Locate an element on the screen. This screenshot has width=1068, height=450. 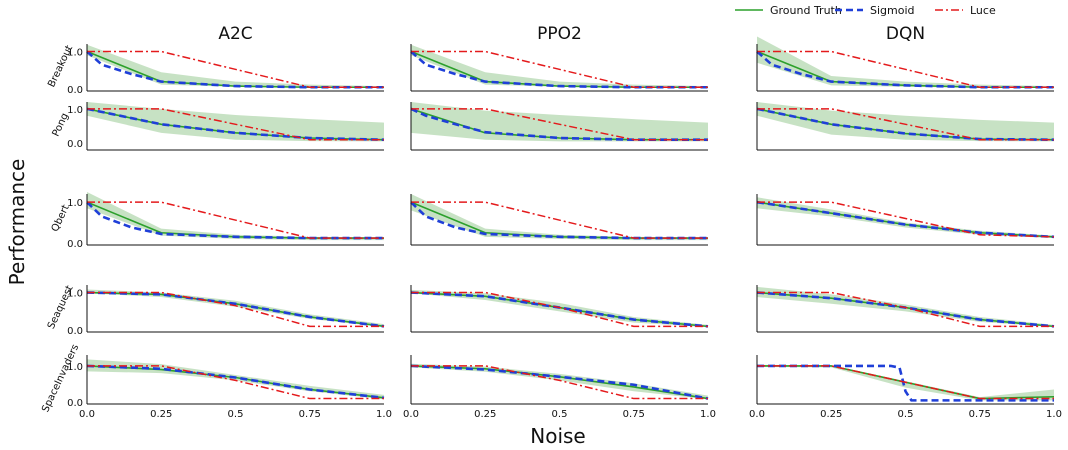
panel-spaceinvaders-ppo2-luce-line is located at coordinates (559, 382).